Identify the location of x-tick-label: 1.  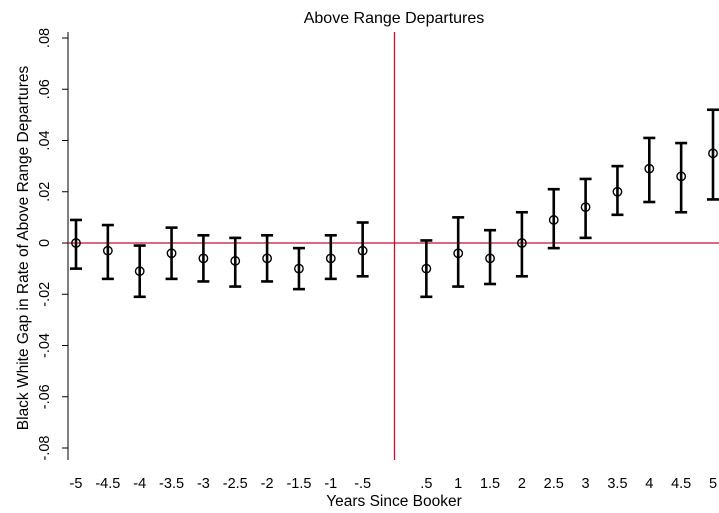
(458, 484).